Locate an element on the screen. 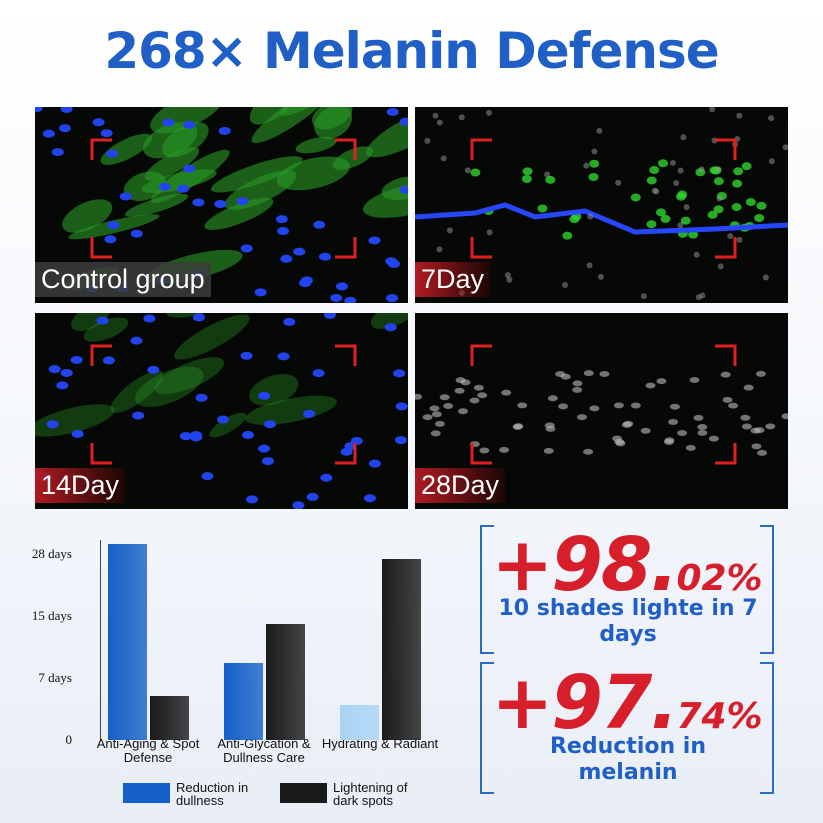  microscope-image: 28Day is located at coordinates (601, 411).